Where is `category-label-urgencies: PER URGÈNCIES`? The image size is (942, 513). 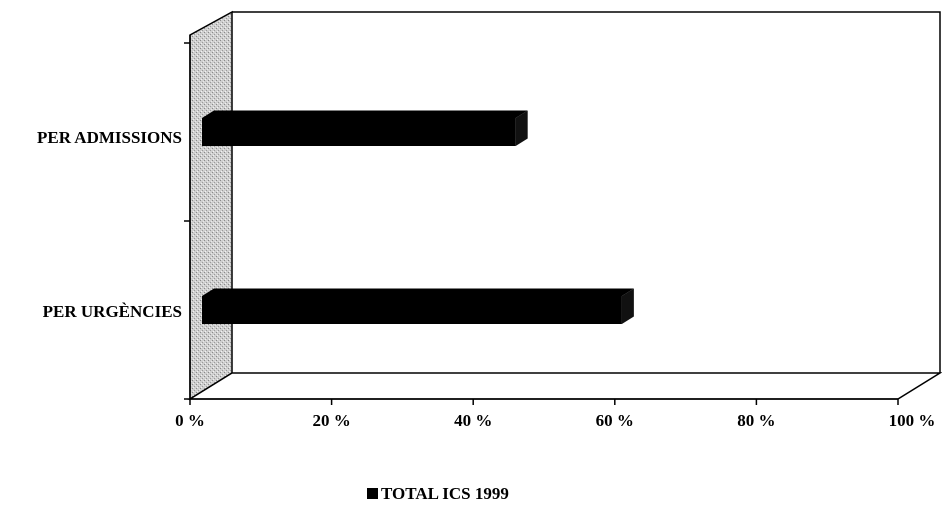 category-label-urgencies: PER URGÈNCIES is located at coordinates (112, 311).